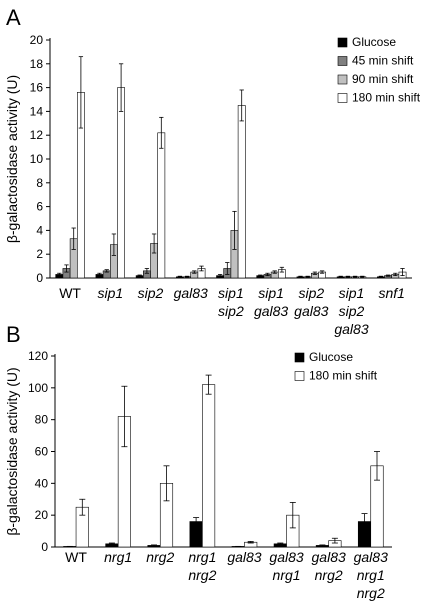 The width and height of the screenshot is (440, 603). I want to click on chart-b-y-axis-label: β-galactosidase activity (U), so click(12, 451).